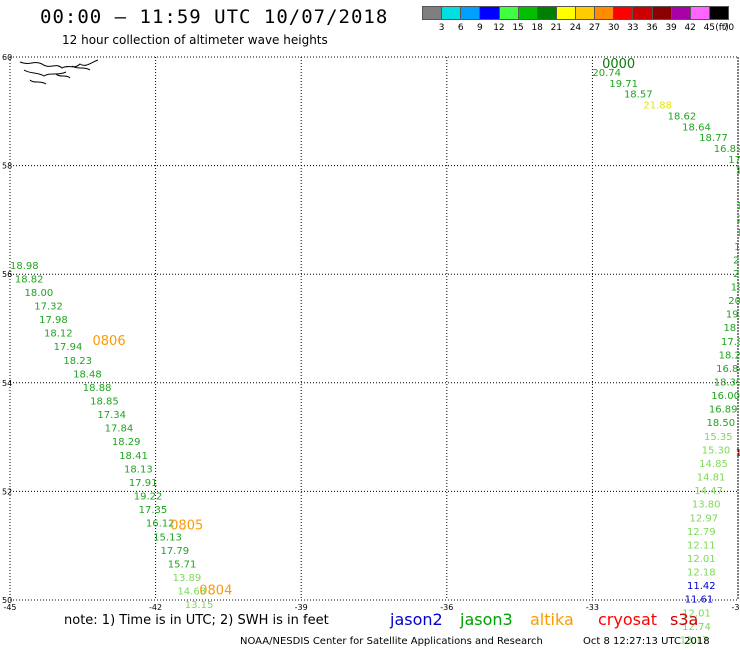  What do you see at coordinates (730, 342) in the screenshot?
I see `wave-height-value: 17.87` at bounding box center [730, 342].